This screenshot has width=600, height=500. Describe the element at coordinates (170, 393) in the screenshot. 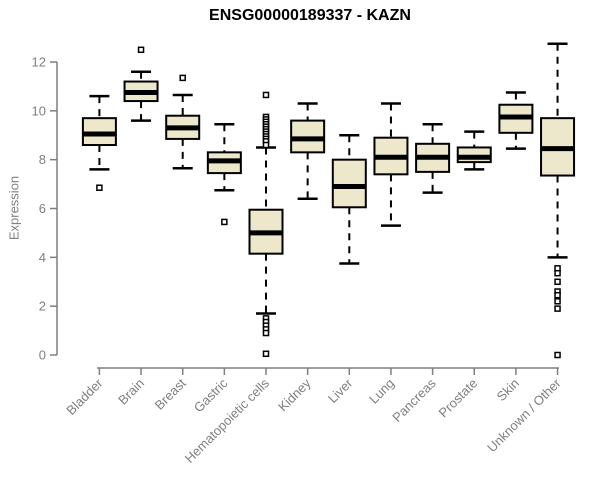

I see `x-tick-label-breast: Breast` at that location.